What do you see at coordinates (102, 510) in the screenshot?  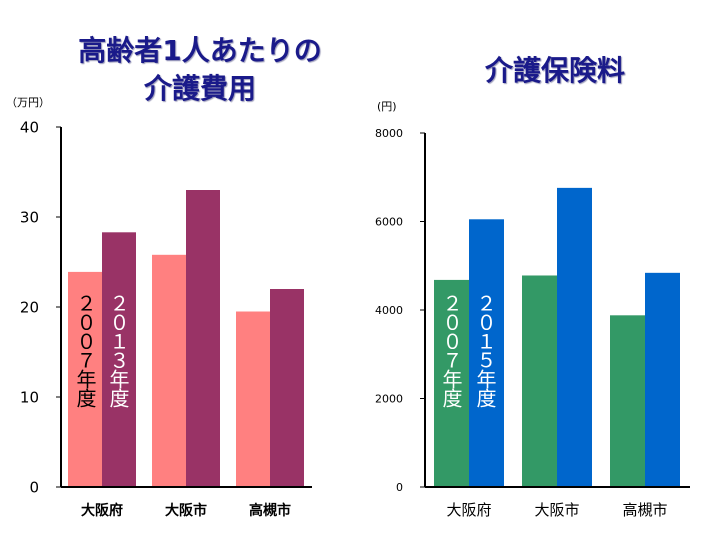 I see `cost-category-label: 大阪府` at bounding box center [102, 510].